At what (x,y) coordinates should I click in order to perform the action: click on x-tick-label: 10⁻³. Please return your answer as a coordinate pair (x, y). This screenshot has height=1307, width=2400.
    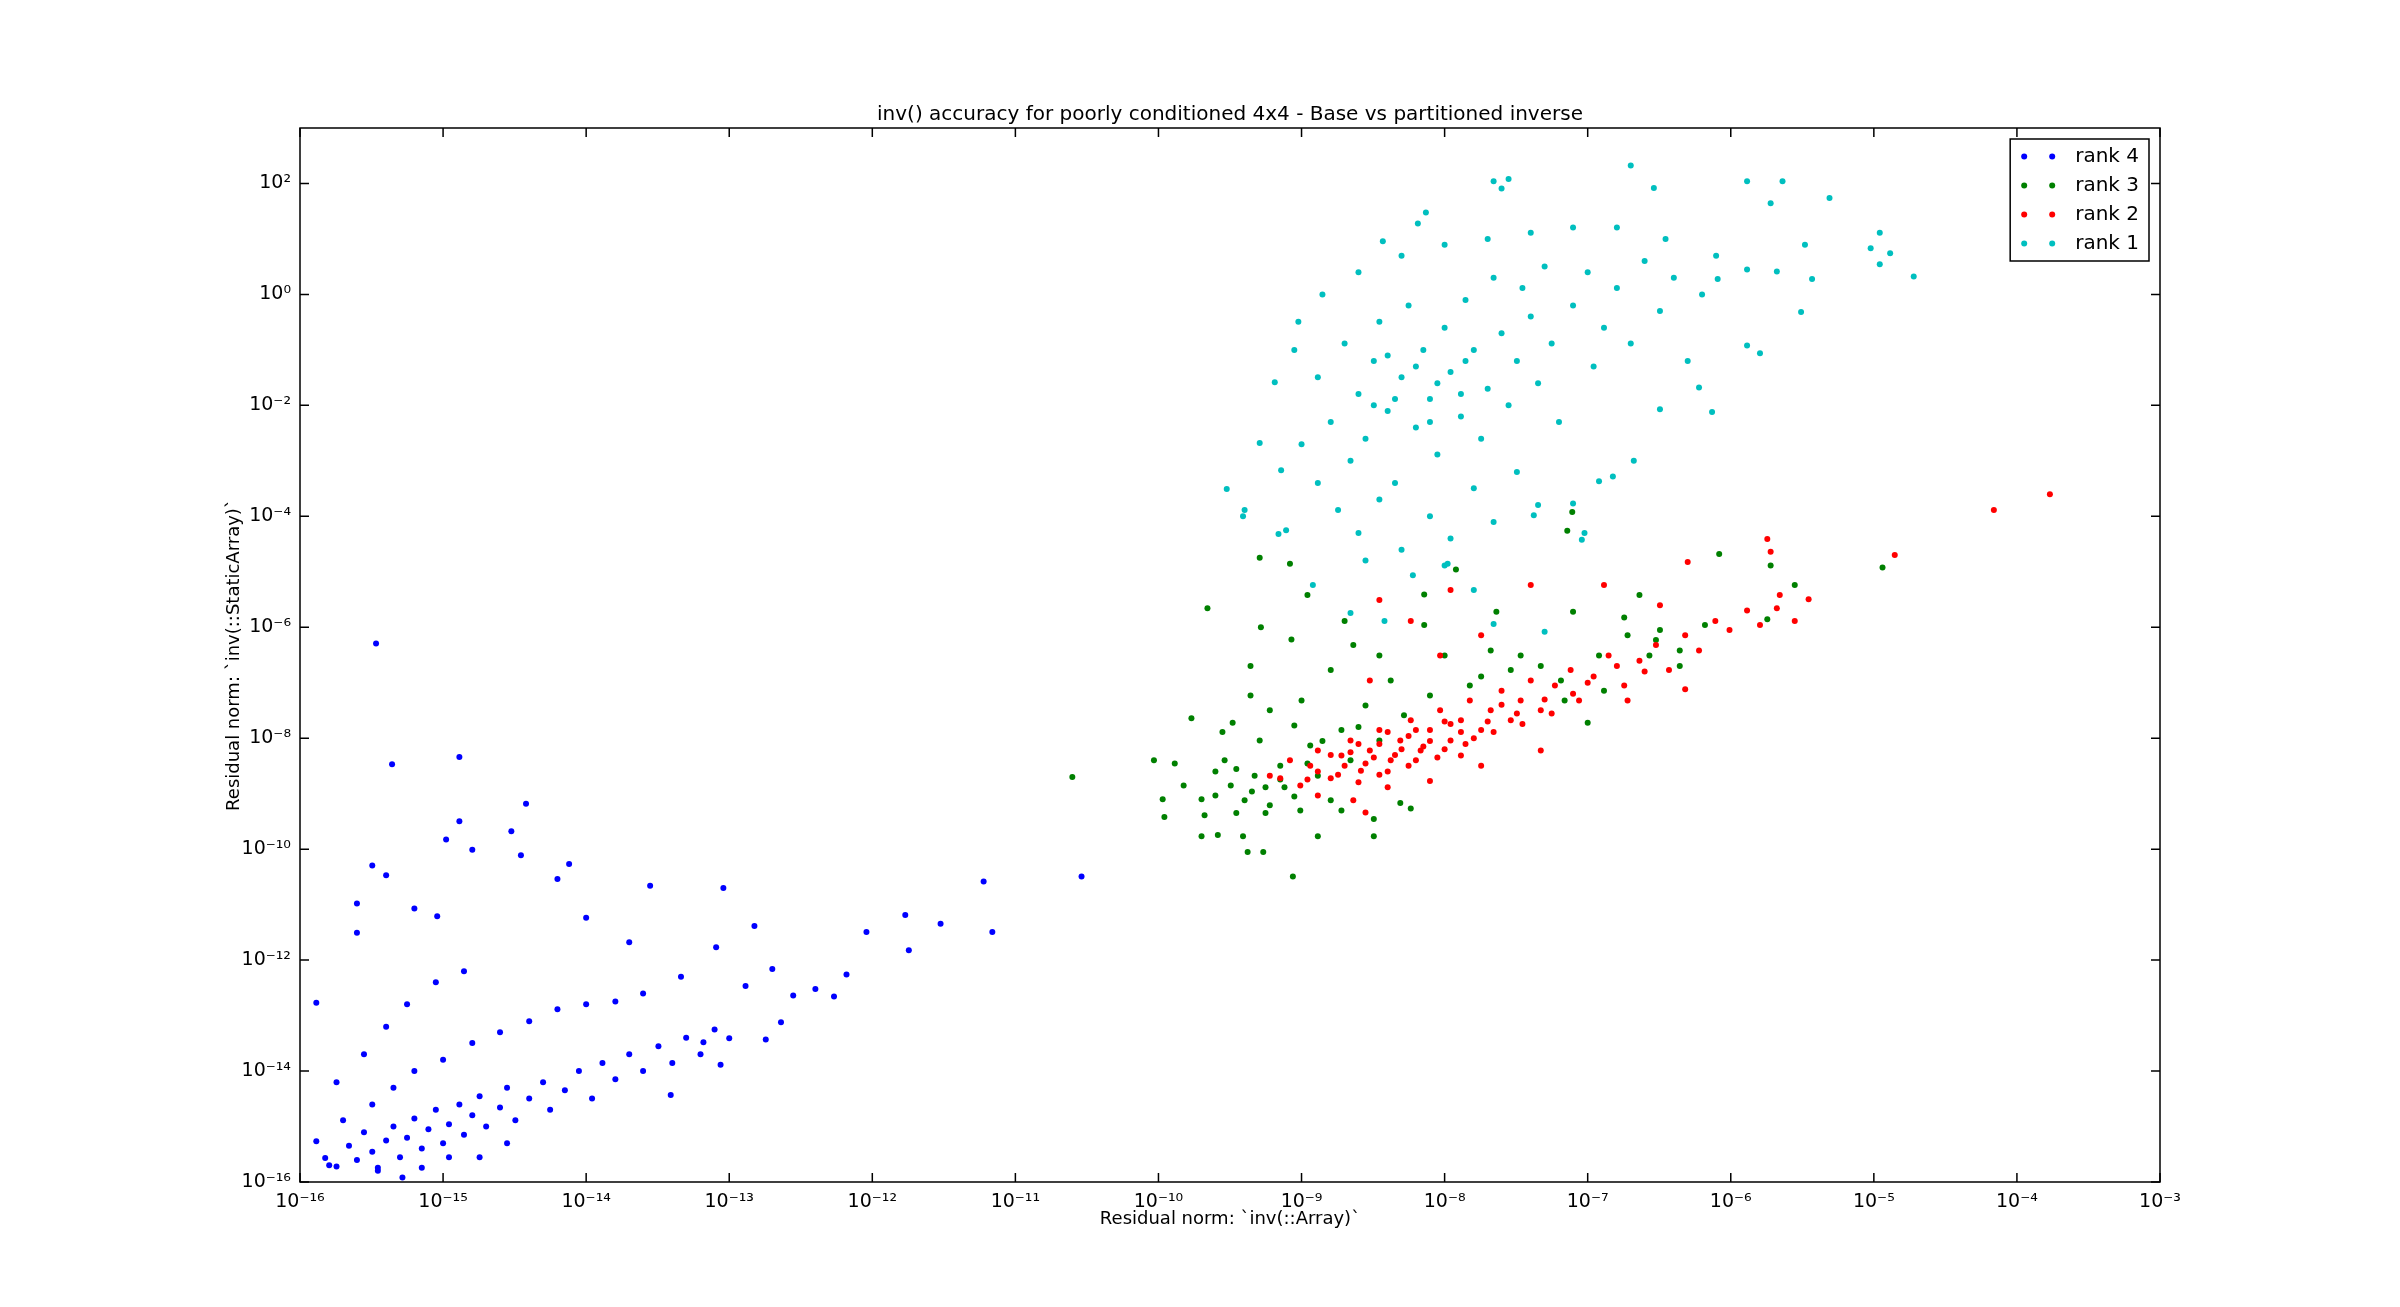
    Looking at the image, I should click on (2160, 1200).